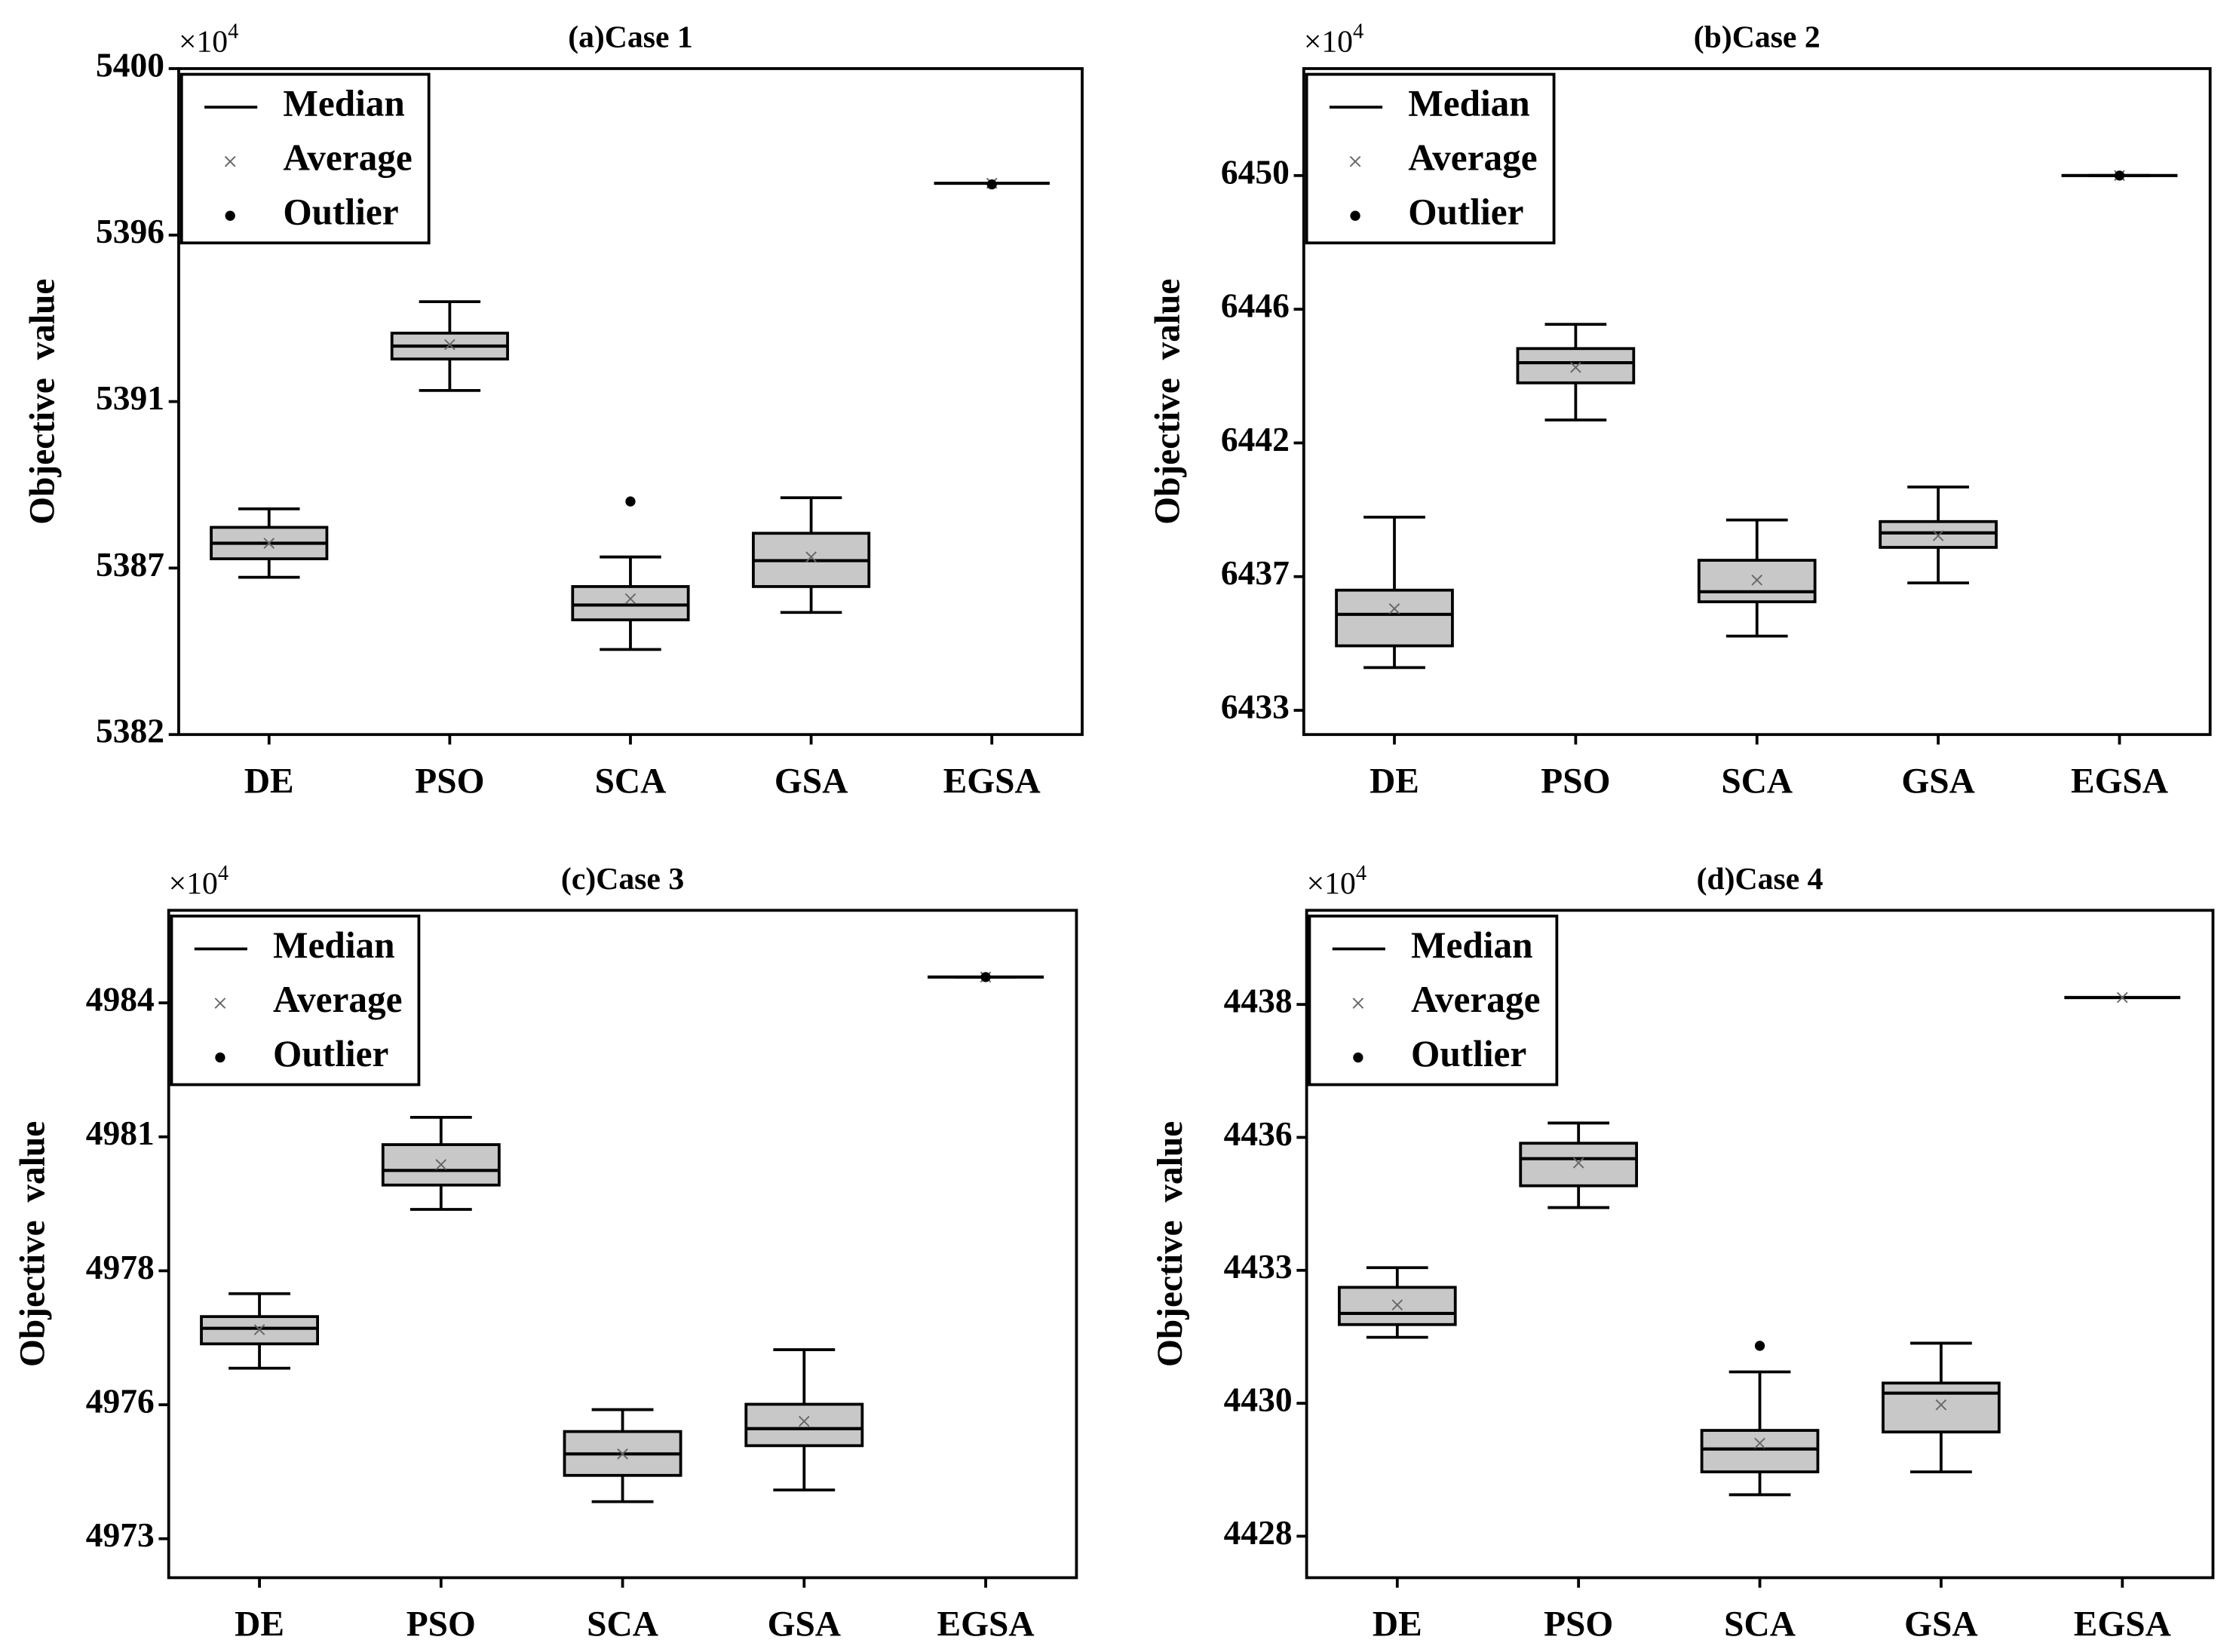 The width and height of the screenshot is (2233, 1652). What do you see at coordinates (1255, 171) in the screenshot?
I see `y-tick-label: 6450` at bounding box center [1255, 171].